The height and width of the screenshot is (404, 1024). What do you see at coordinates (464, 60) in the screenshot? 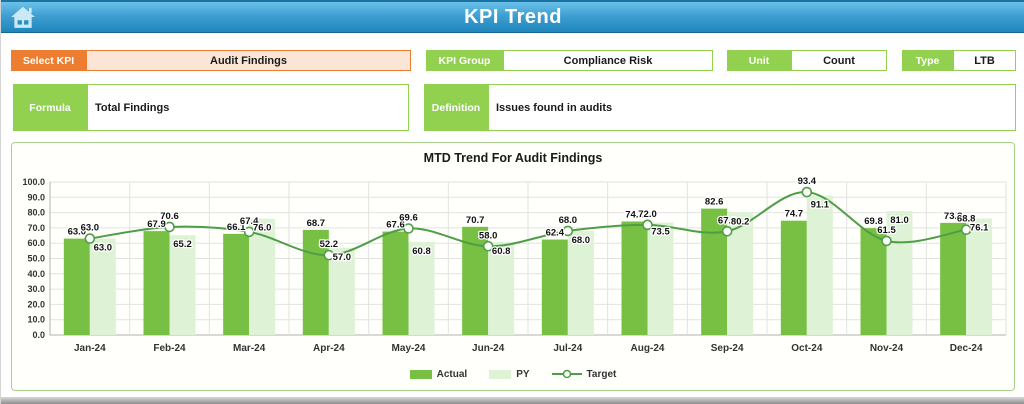
I see `kpi-group-label: KPI Group` at bounding box center [464, 60].